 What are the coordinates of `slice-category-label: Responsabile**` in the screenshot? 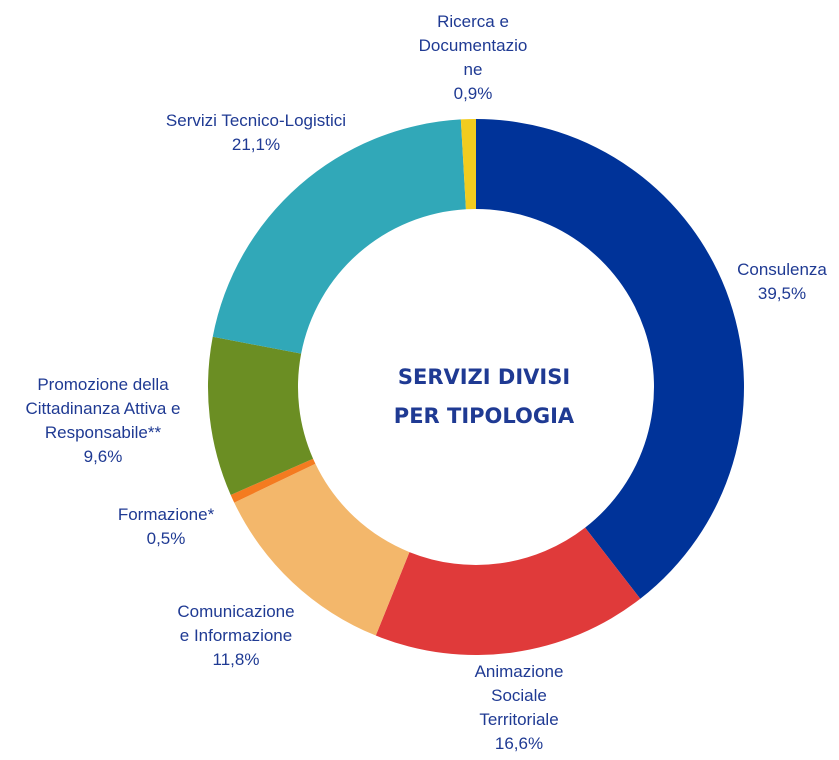 It's located at (103, 432).